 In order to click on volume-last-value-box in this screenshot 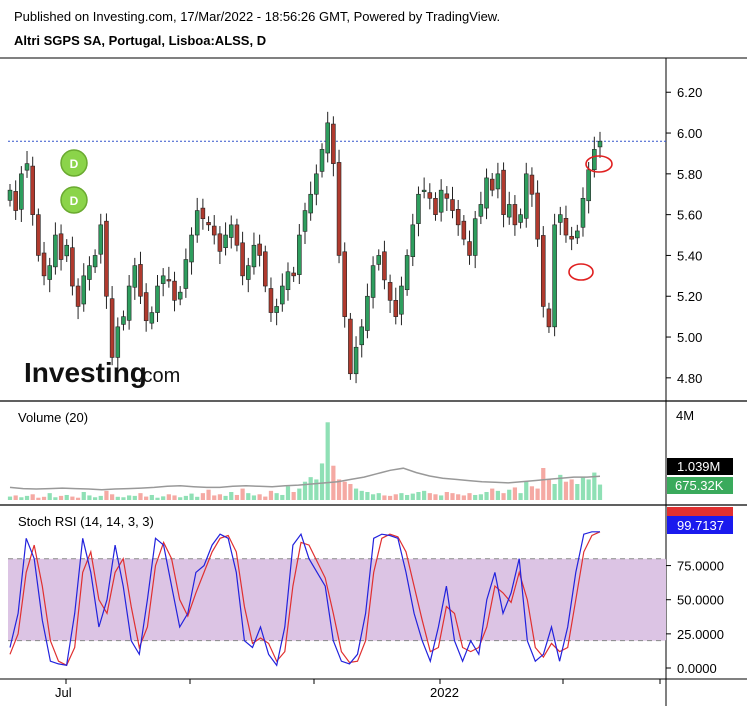, I will do `click(700, 485)`.